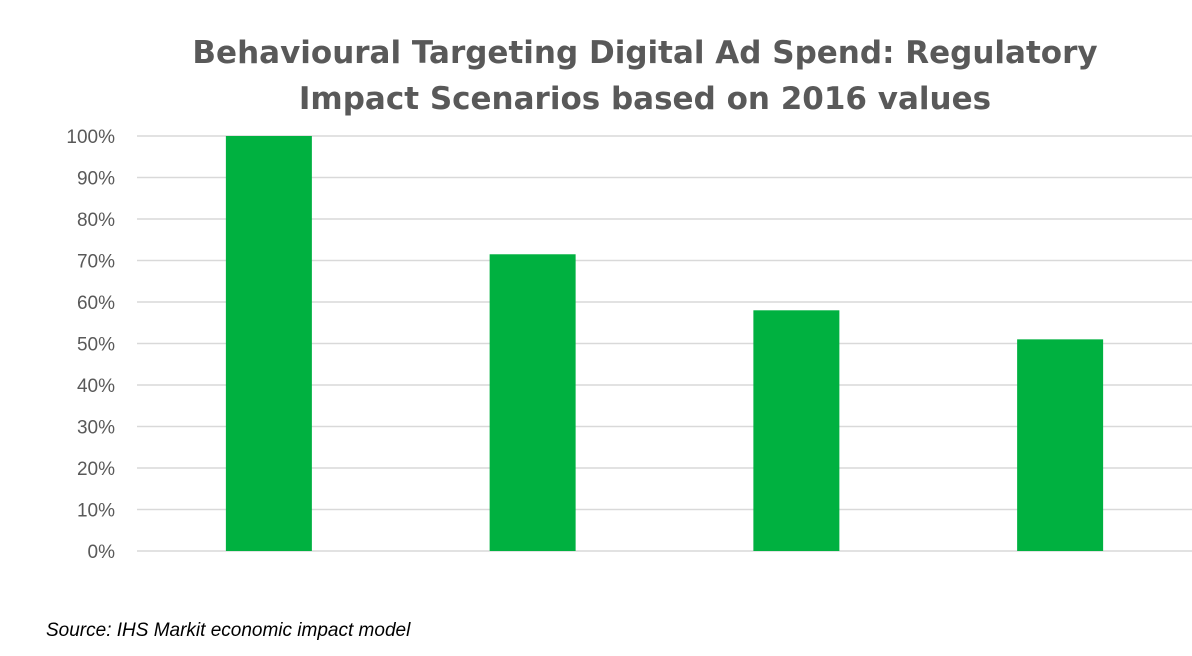  Describe the element at coordinates (96, 428) in the screenshot. I see `y-tick-label: 30%` at that location.